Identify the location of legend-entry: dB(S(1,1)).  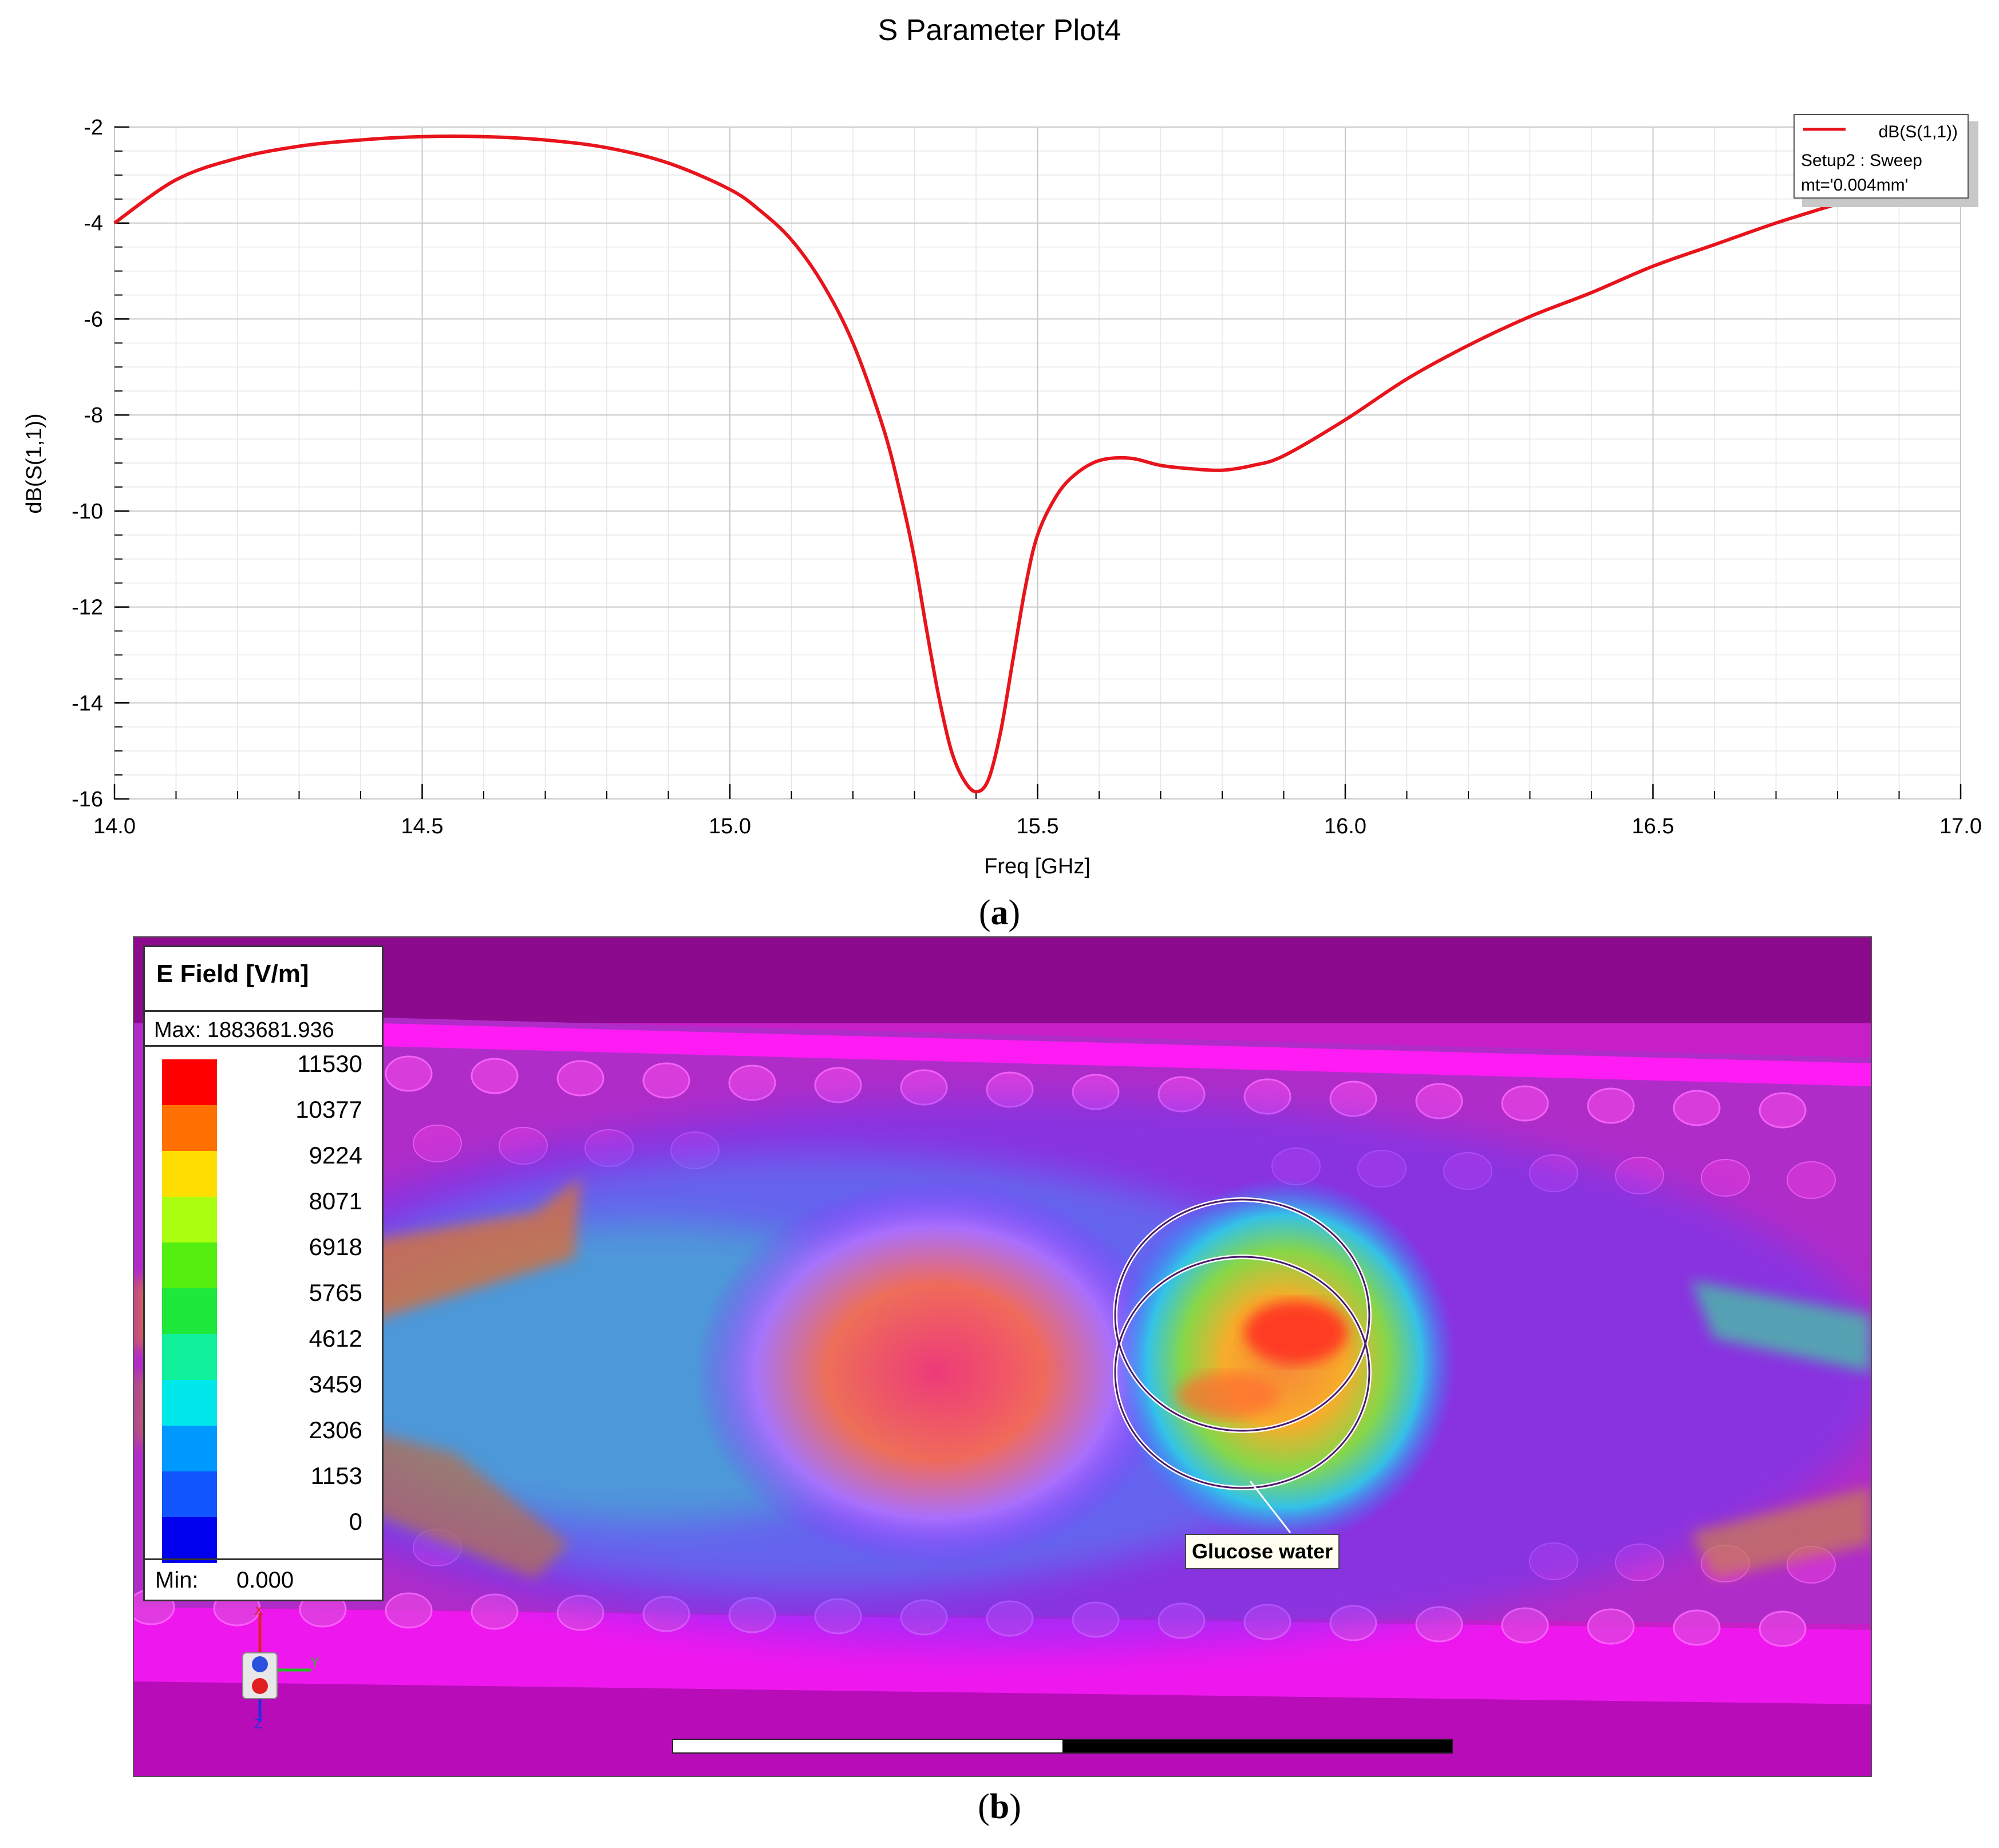
(1918, 131).